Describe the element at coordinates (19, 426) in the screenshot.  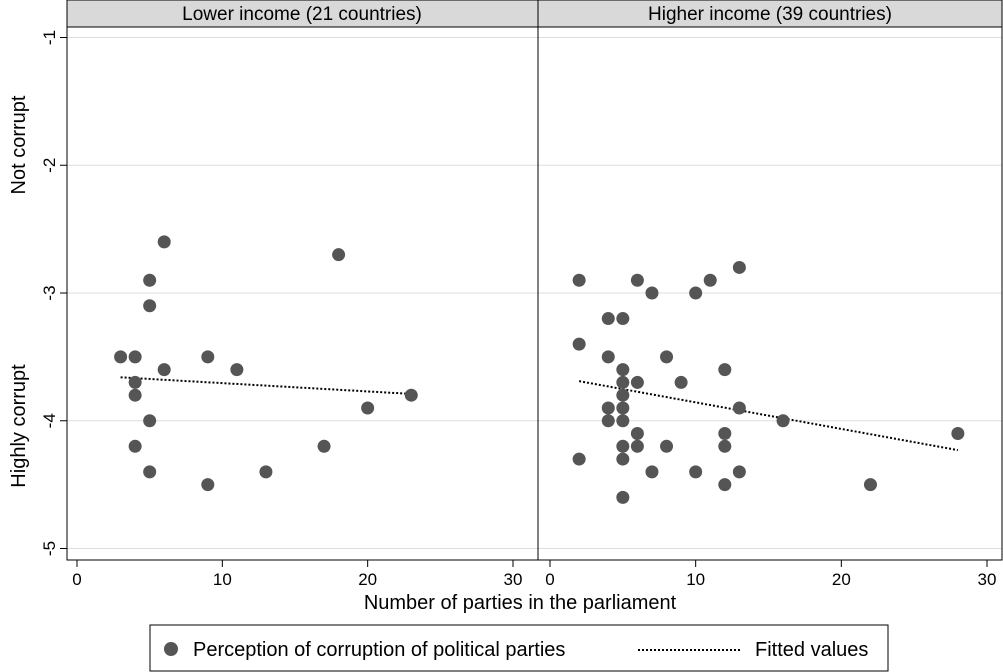
I see `y-axis-title-bottom: Highly corrupt` at that location.